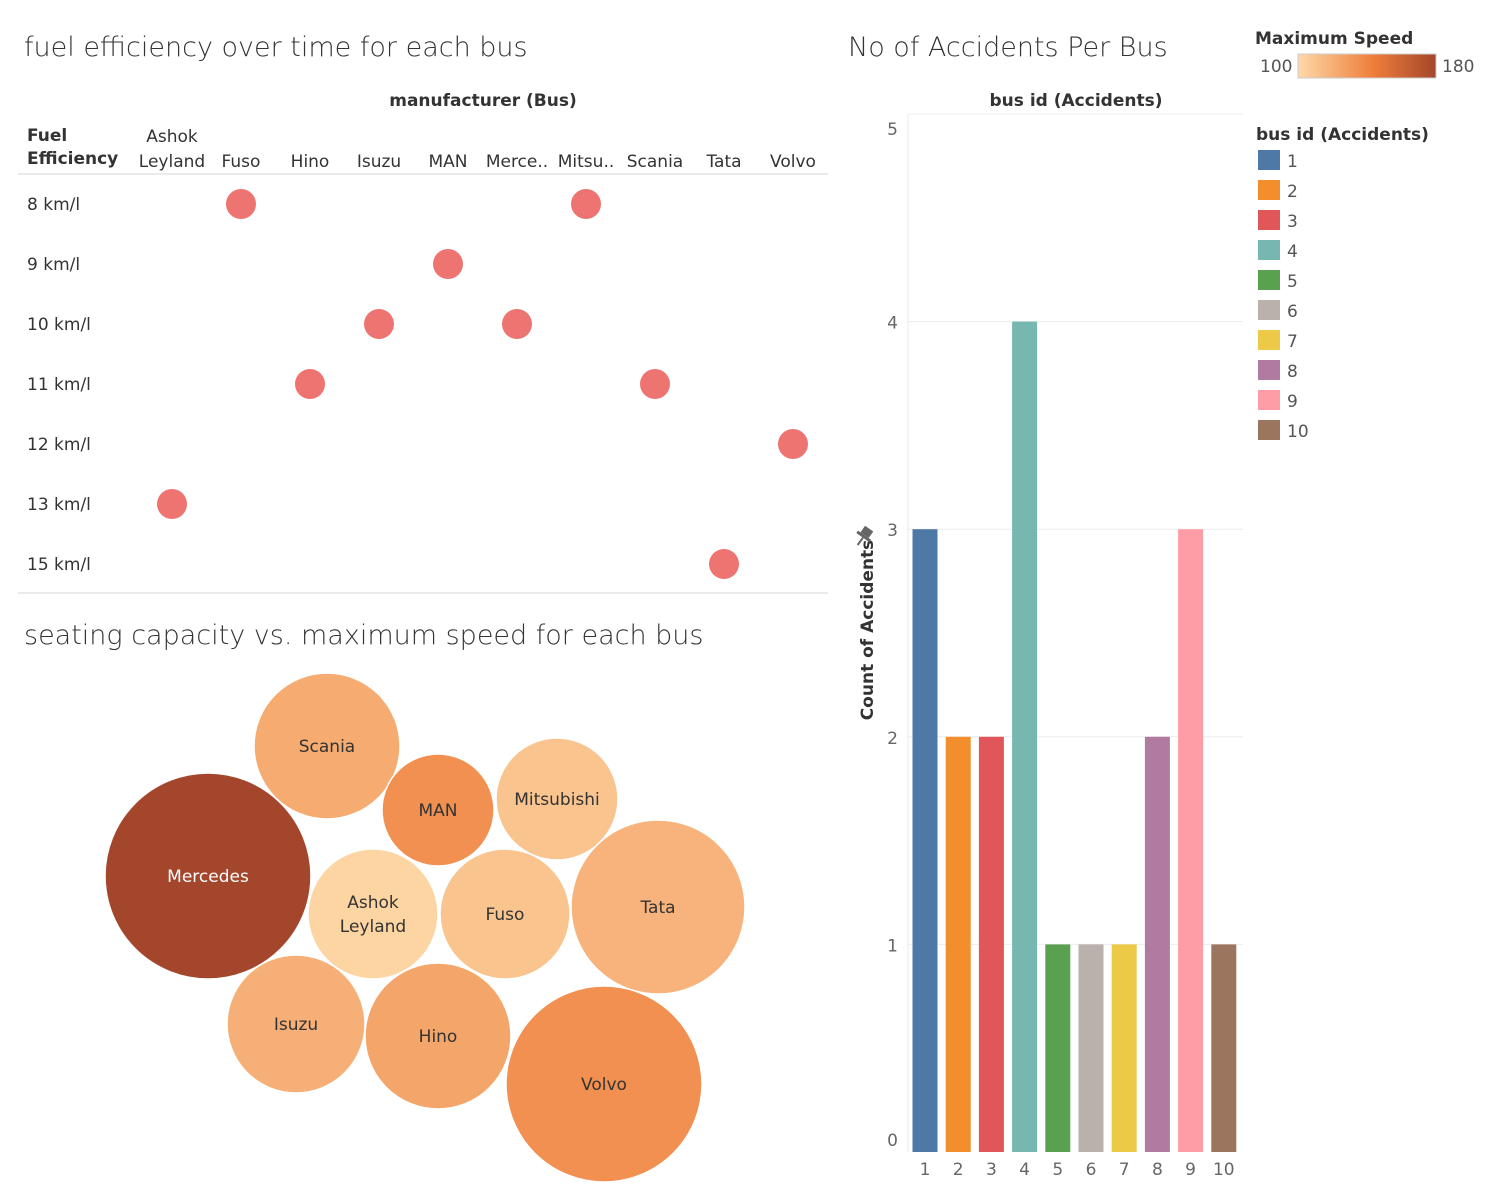 The height and width of the screenshot is (1200, 1500). I want to click on x-tick-label: 5, so click(1057, 1170).